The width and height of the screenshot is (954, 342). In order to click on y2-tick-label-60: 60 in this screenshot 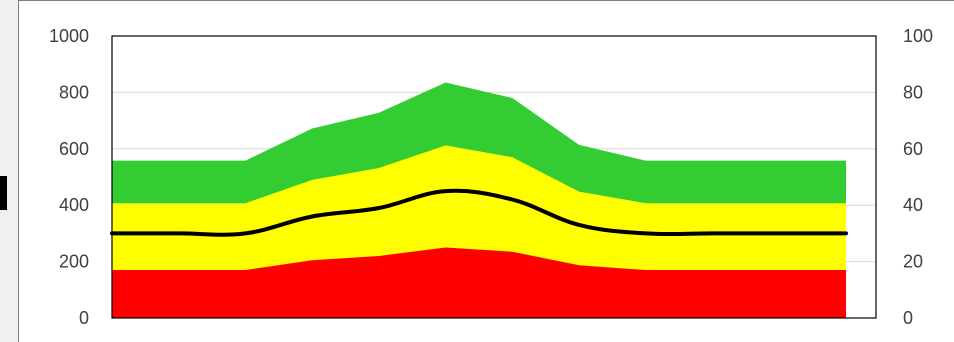, I will do `click(913, 149)`.